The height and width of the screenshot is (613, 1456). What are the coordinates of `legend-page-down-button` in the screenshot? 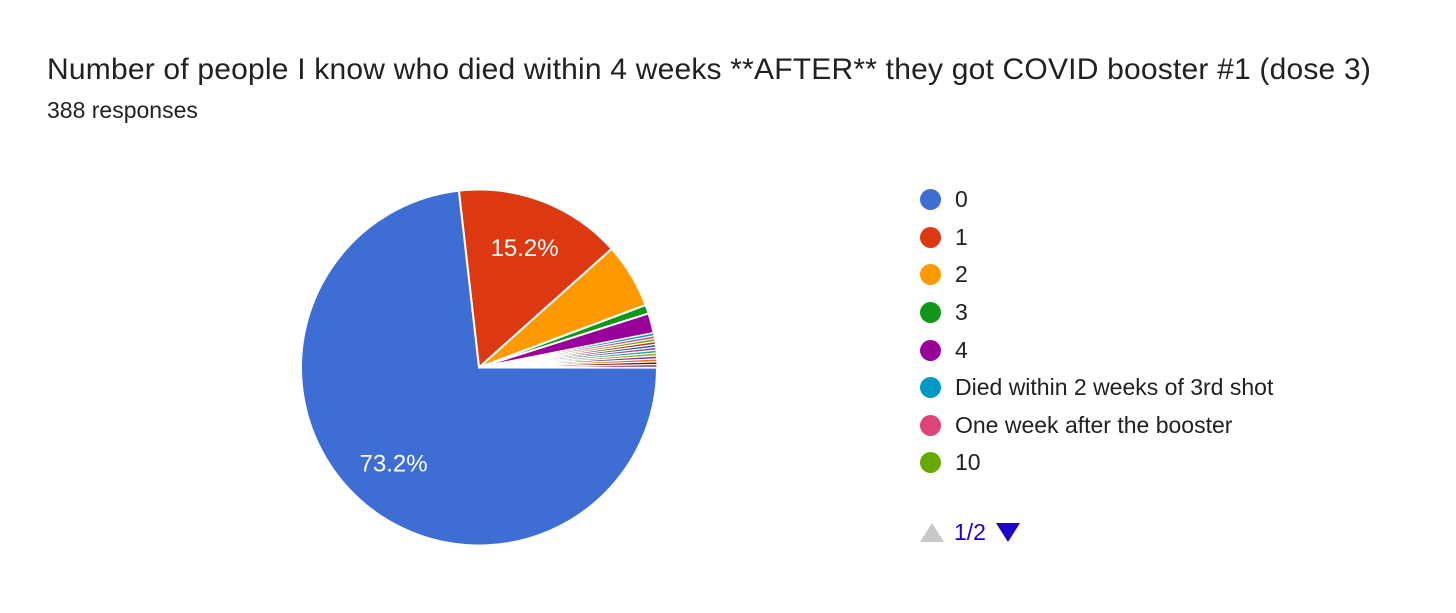 It's located at (1007, 532).